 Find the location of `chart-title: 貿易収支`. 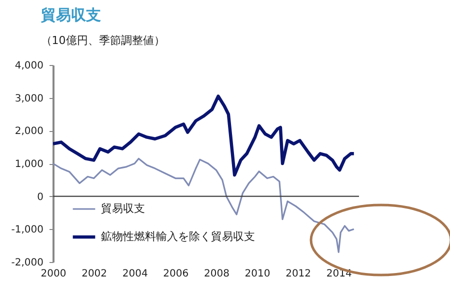

chart-title: 貿易収支 is located at coordinates (70, 15).